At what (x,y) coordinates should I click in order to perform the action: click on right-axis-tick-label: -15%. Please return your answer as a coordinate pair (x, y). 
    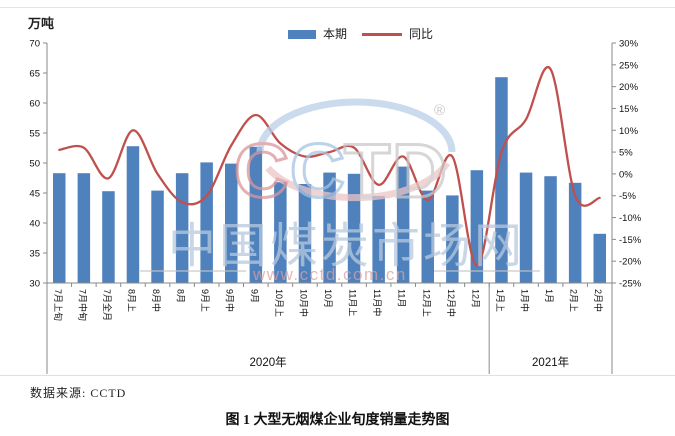
    Looking at the image, I should click on (630, 240).